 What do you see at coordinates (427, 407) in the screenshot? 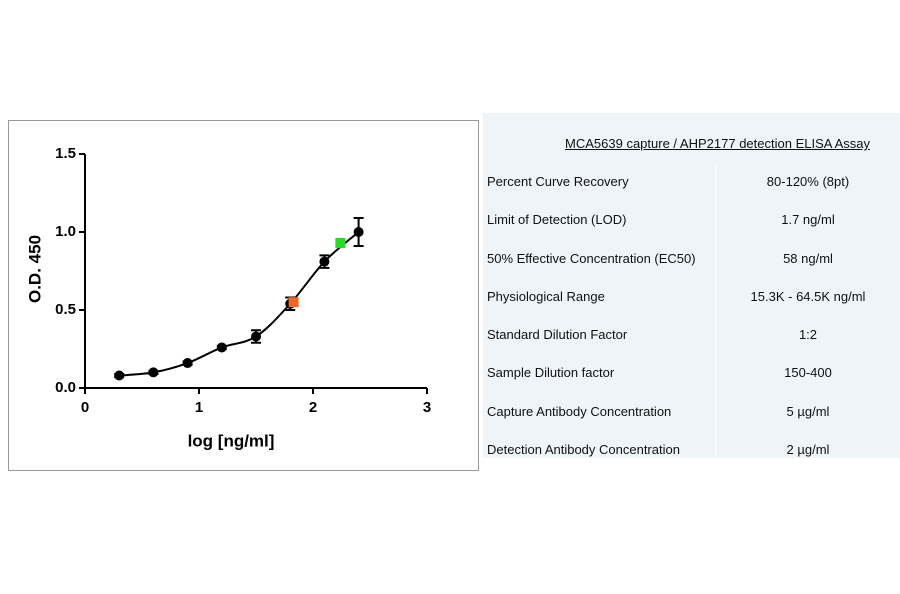
I see `x-tick-label: 3` at bounding box center [427, 407].